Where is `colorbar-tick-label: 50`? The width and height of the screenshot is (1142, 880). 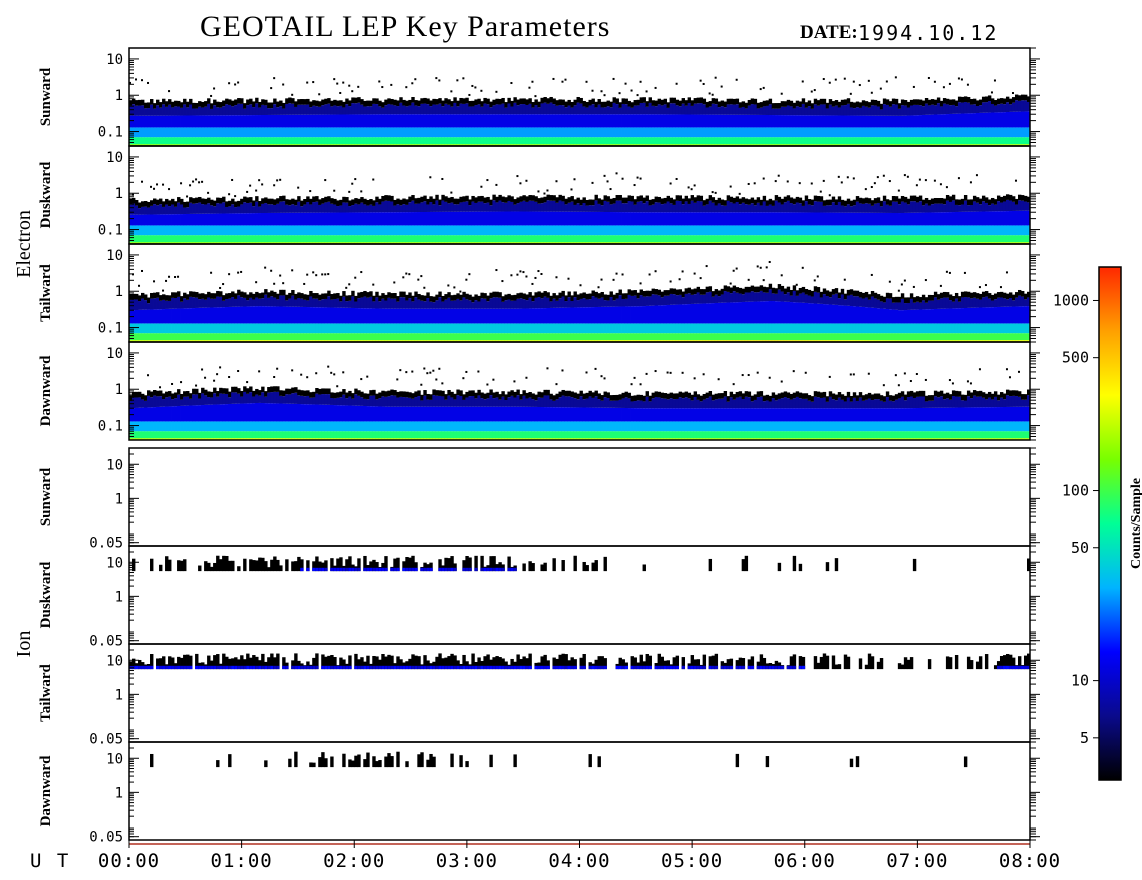
colorbar-tick-label: 50 is located at coordinates (1080, 548).